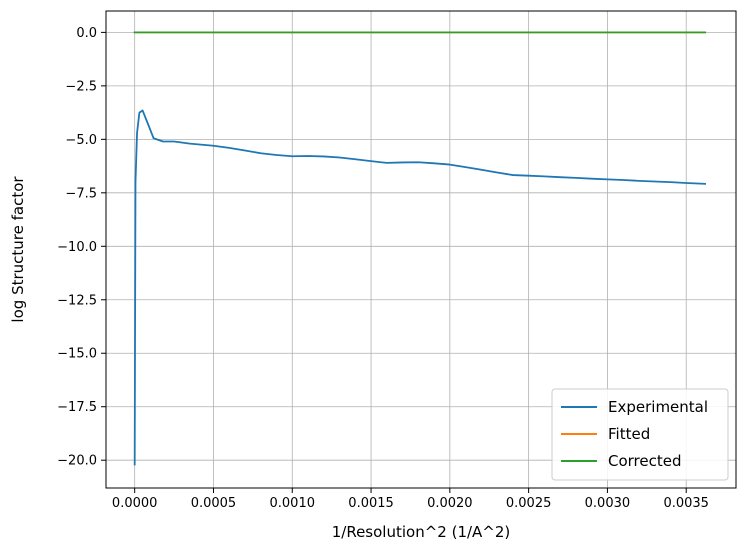 This screenshot has height=545, width=738. I want to click on x-tick-label: 0.0005, so click(214, 503).